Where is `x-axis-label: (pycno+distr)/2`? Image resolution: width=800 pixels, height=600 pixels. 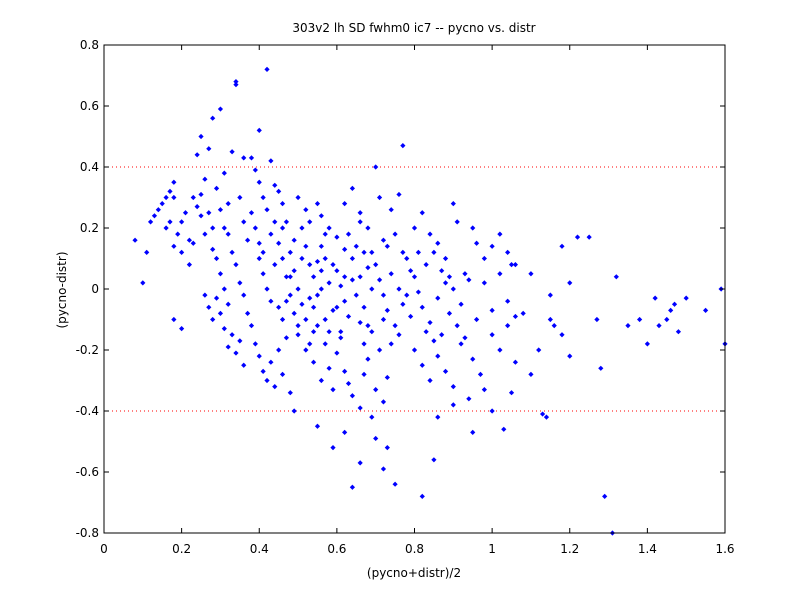
x-axis-label: (pycno+distr)/2 is located at coordinates (414, 573).